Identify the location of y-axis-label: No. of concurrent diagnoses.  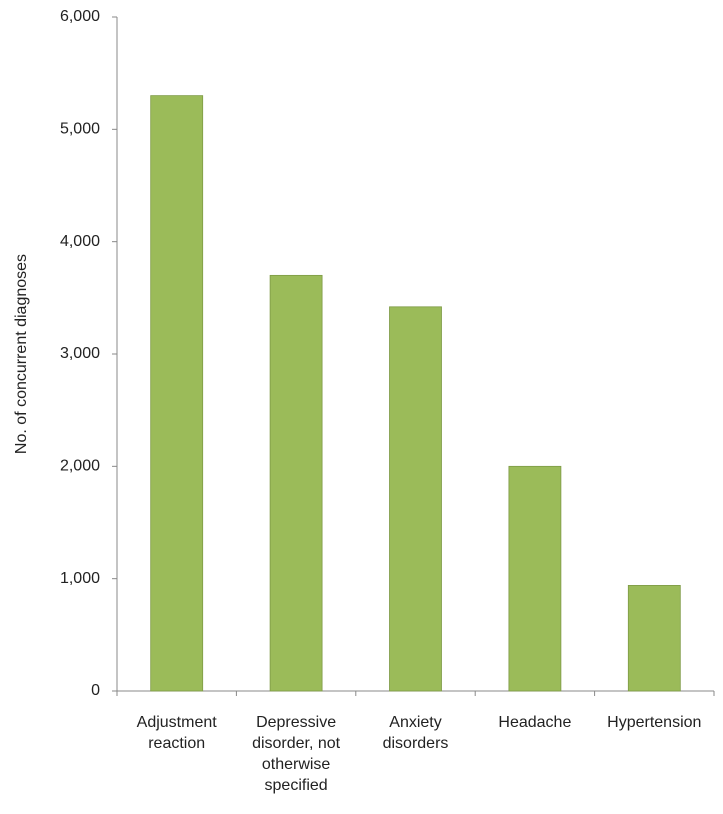
(21, 354).